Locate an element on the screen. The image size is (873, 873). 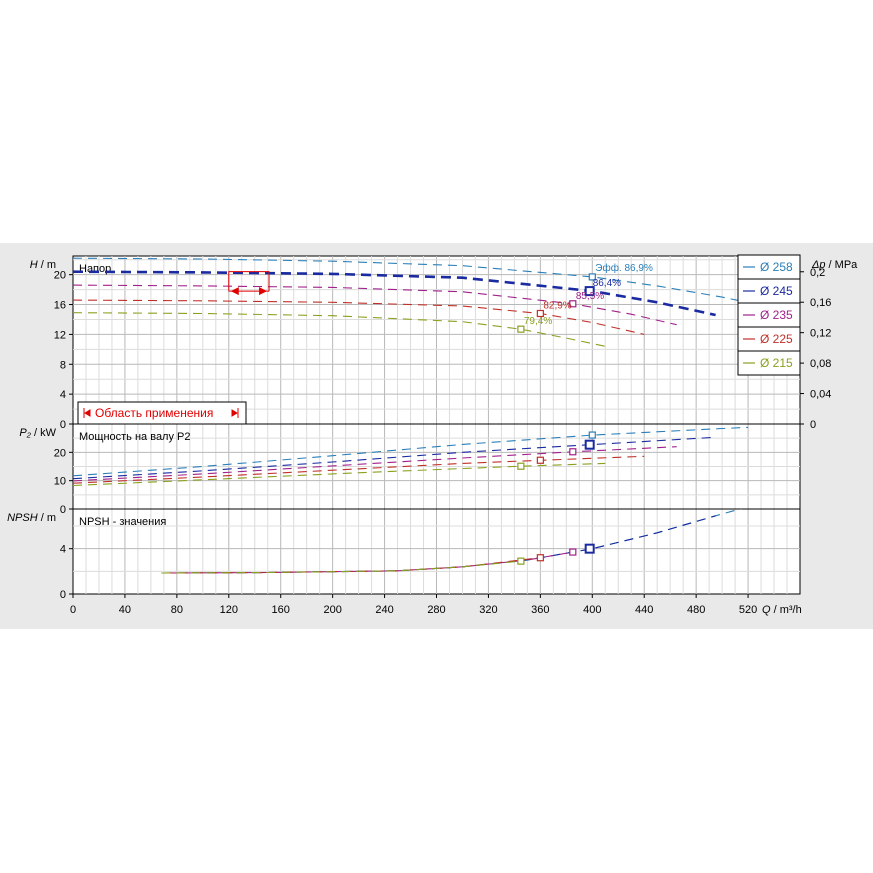
x-axis-label-quantity: Q is located at coordinates (766, 610).